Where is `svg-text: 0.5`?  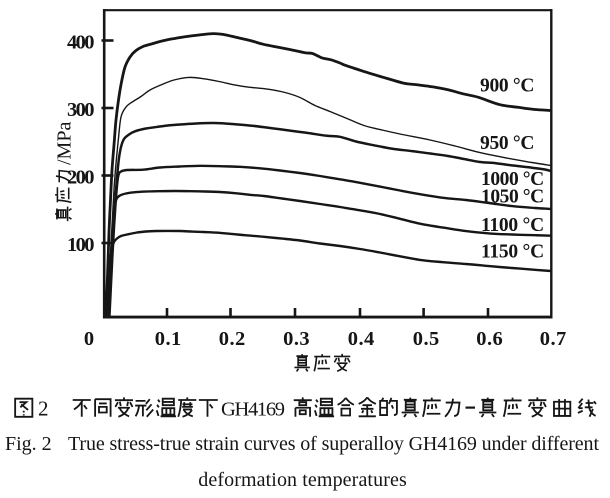 svg-text: 0.5 is located at coordinates (426, 339).